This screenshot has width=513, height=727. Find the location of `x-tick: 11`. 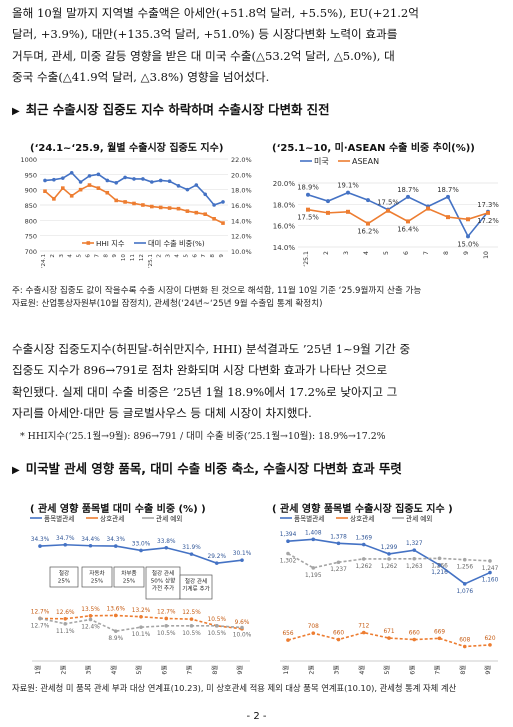

x-tick: 11 is located at coordinates (133, 258).